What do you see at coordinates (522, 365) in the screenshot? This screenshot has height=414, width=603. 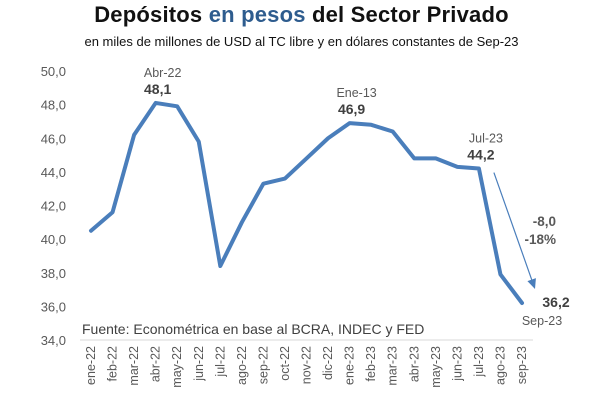 I see `x-tick-label: sep-23` at bounding box center [522, 365].